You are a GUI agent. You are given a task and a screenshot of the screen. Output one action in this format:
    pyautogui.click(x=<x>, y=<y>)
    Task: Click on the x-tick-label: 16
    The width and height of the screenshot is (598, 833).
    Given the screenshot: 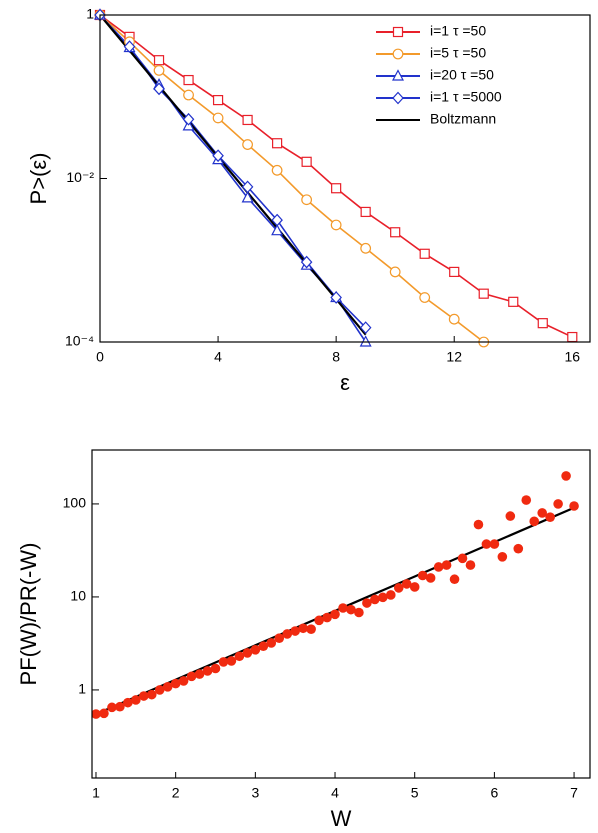 What is the action you would take?
    pyautogui.click(x=573, y=357)
    